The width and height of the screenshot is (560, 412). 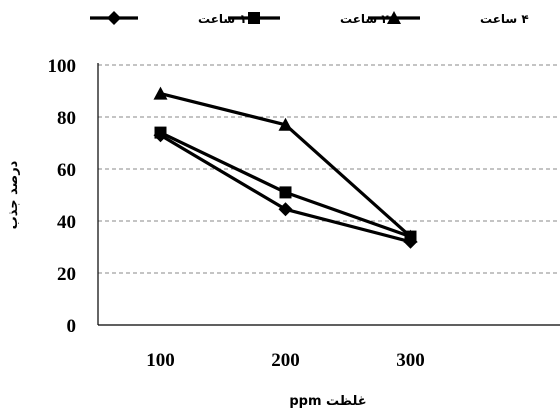 I want to click on legend-item: ۴ ساعت, so click(x=448, y=18).